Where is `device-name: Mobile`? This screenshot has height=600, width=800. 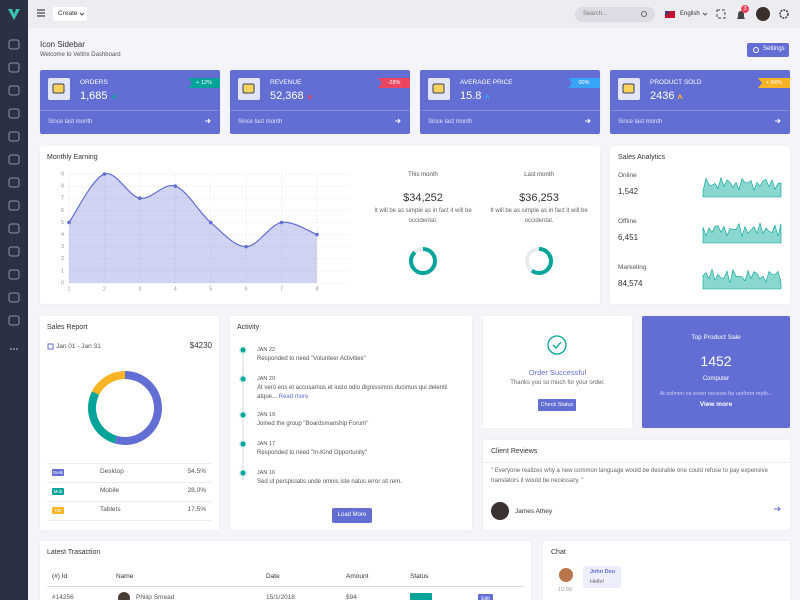 device-name: Mobile is located at coordinates (110, 490).